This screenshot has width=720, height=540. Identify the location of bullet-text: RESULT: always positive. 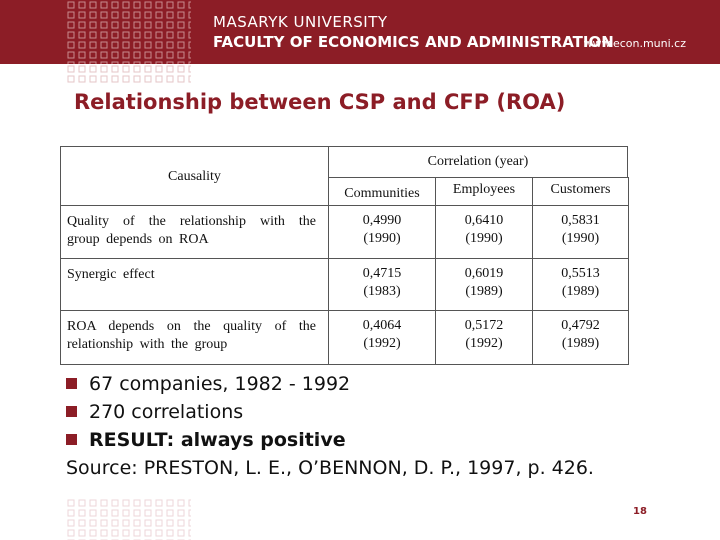
(217, 440).